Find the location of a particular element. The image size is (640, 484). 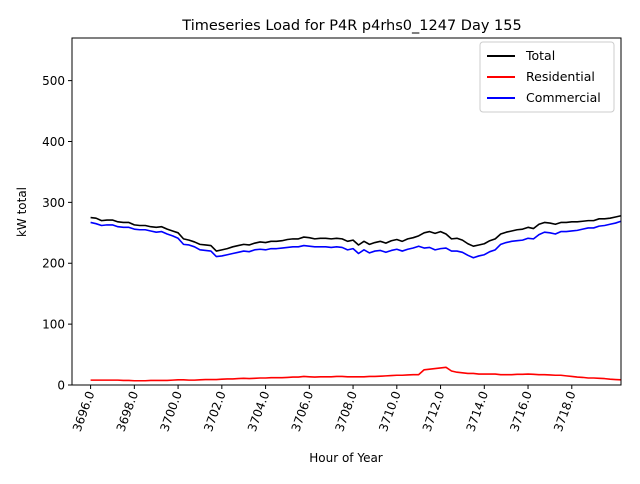

legend-label-total: Total is located at coordinates (540, 55).